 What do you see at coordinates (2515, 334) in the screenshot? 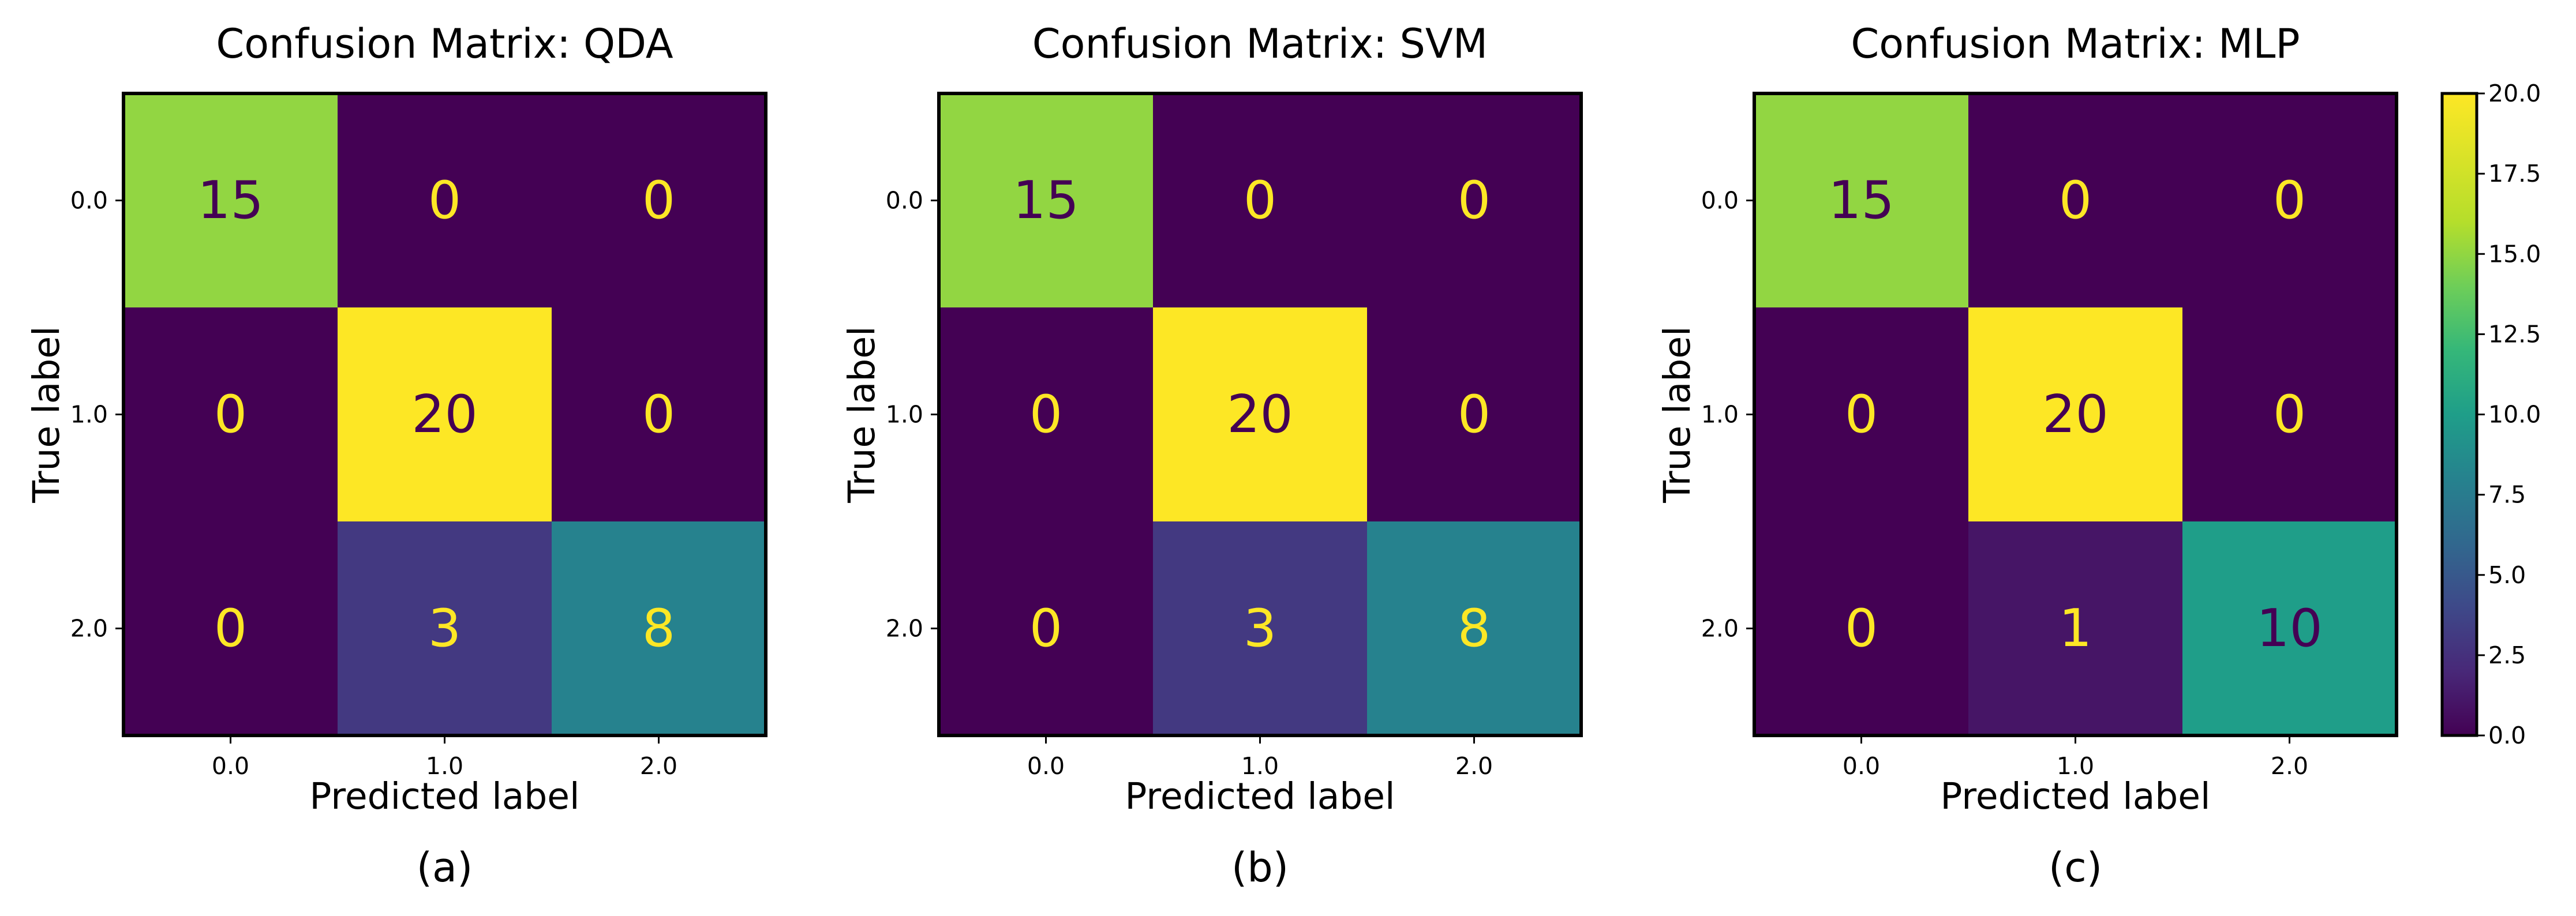
I see `colorbar-tick-label: 12.5` at bounding box center [2515, 334].